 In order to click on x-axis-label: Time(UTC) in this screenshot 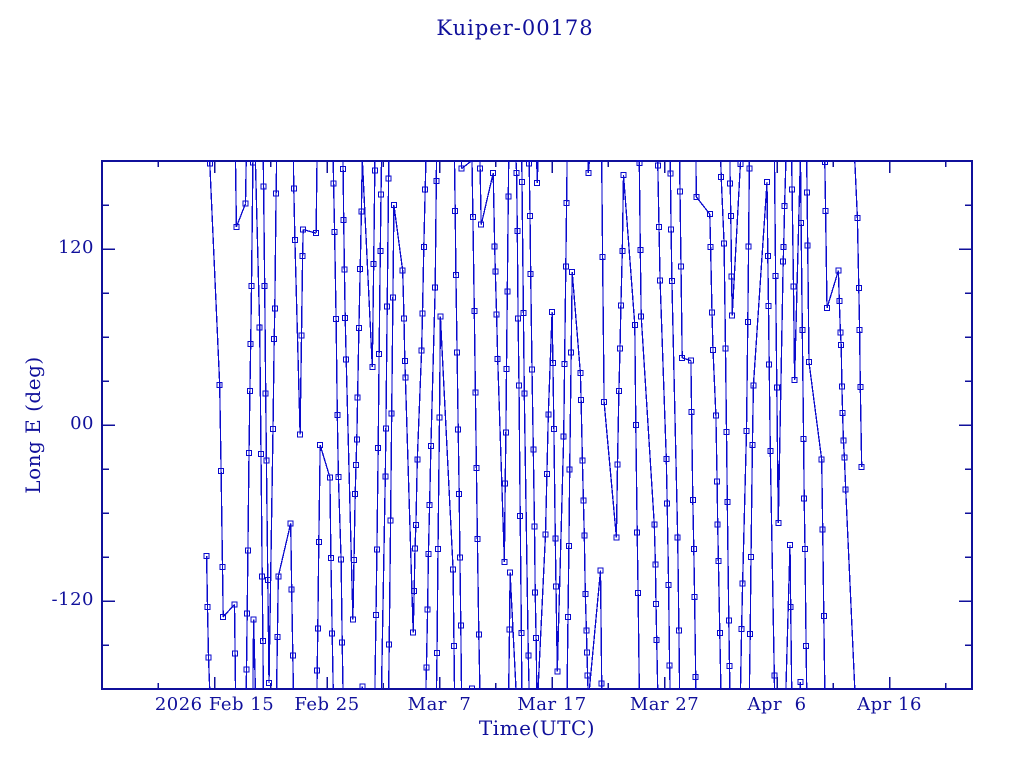, I will do `click(537, 728)`.